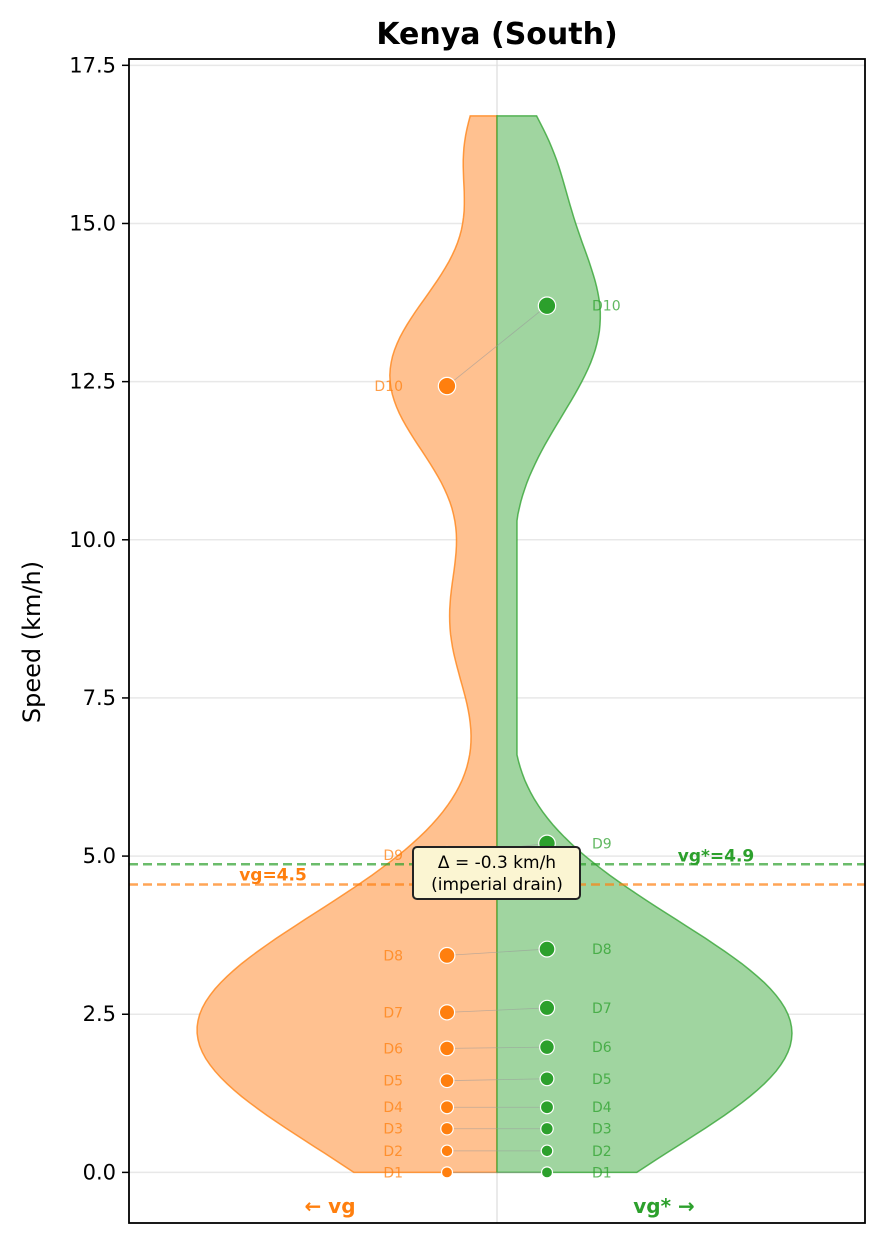 Image resolution: width=883 pixels, height=1242 pixels. Describe the element at coordinates (393, 1173) in the screenshot. I see `decile-label-left: D1` at that location.